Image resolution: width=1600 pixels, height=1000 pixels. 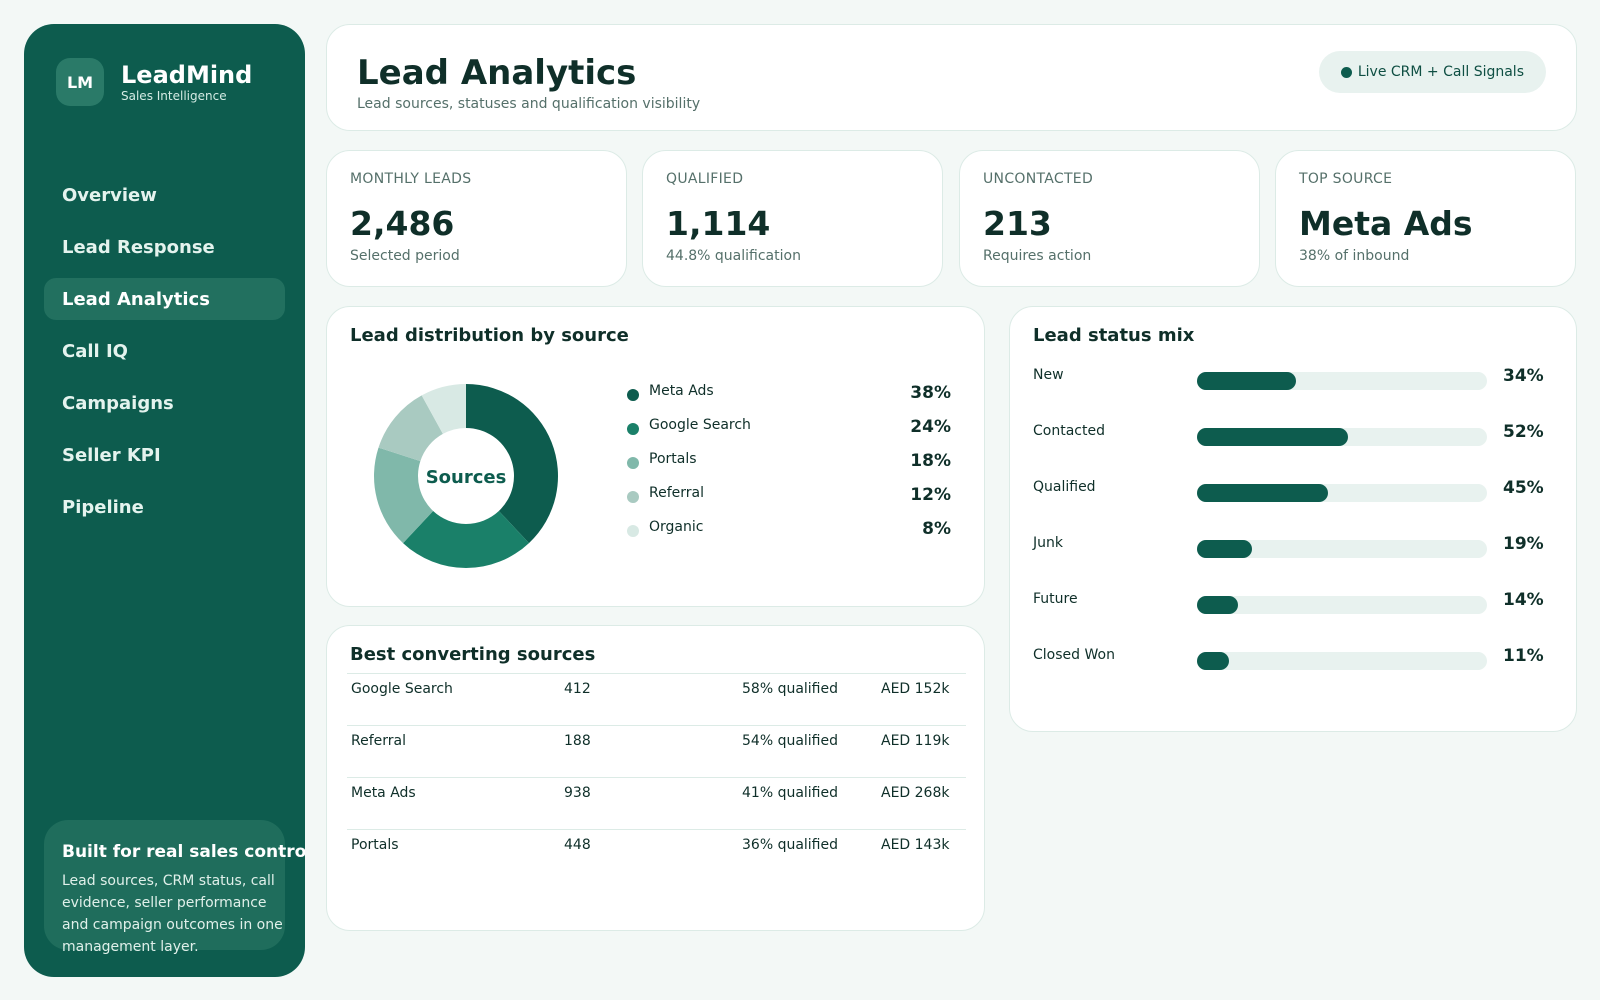 I want to click on legend-label: Portals, so click(x=673, y=459).